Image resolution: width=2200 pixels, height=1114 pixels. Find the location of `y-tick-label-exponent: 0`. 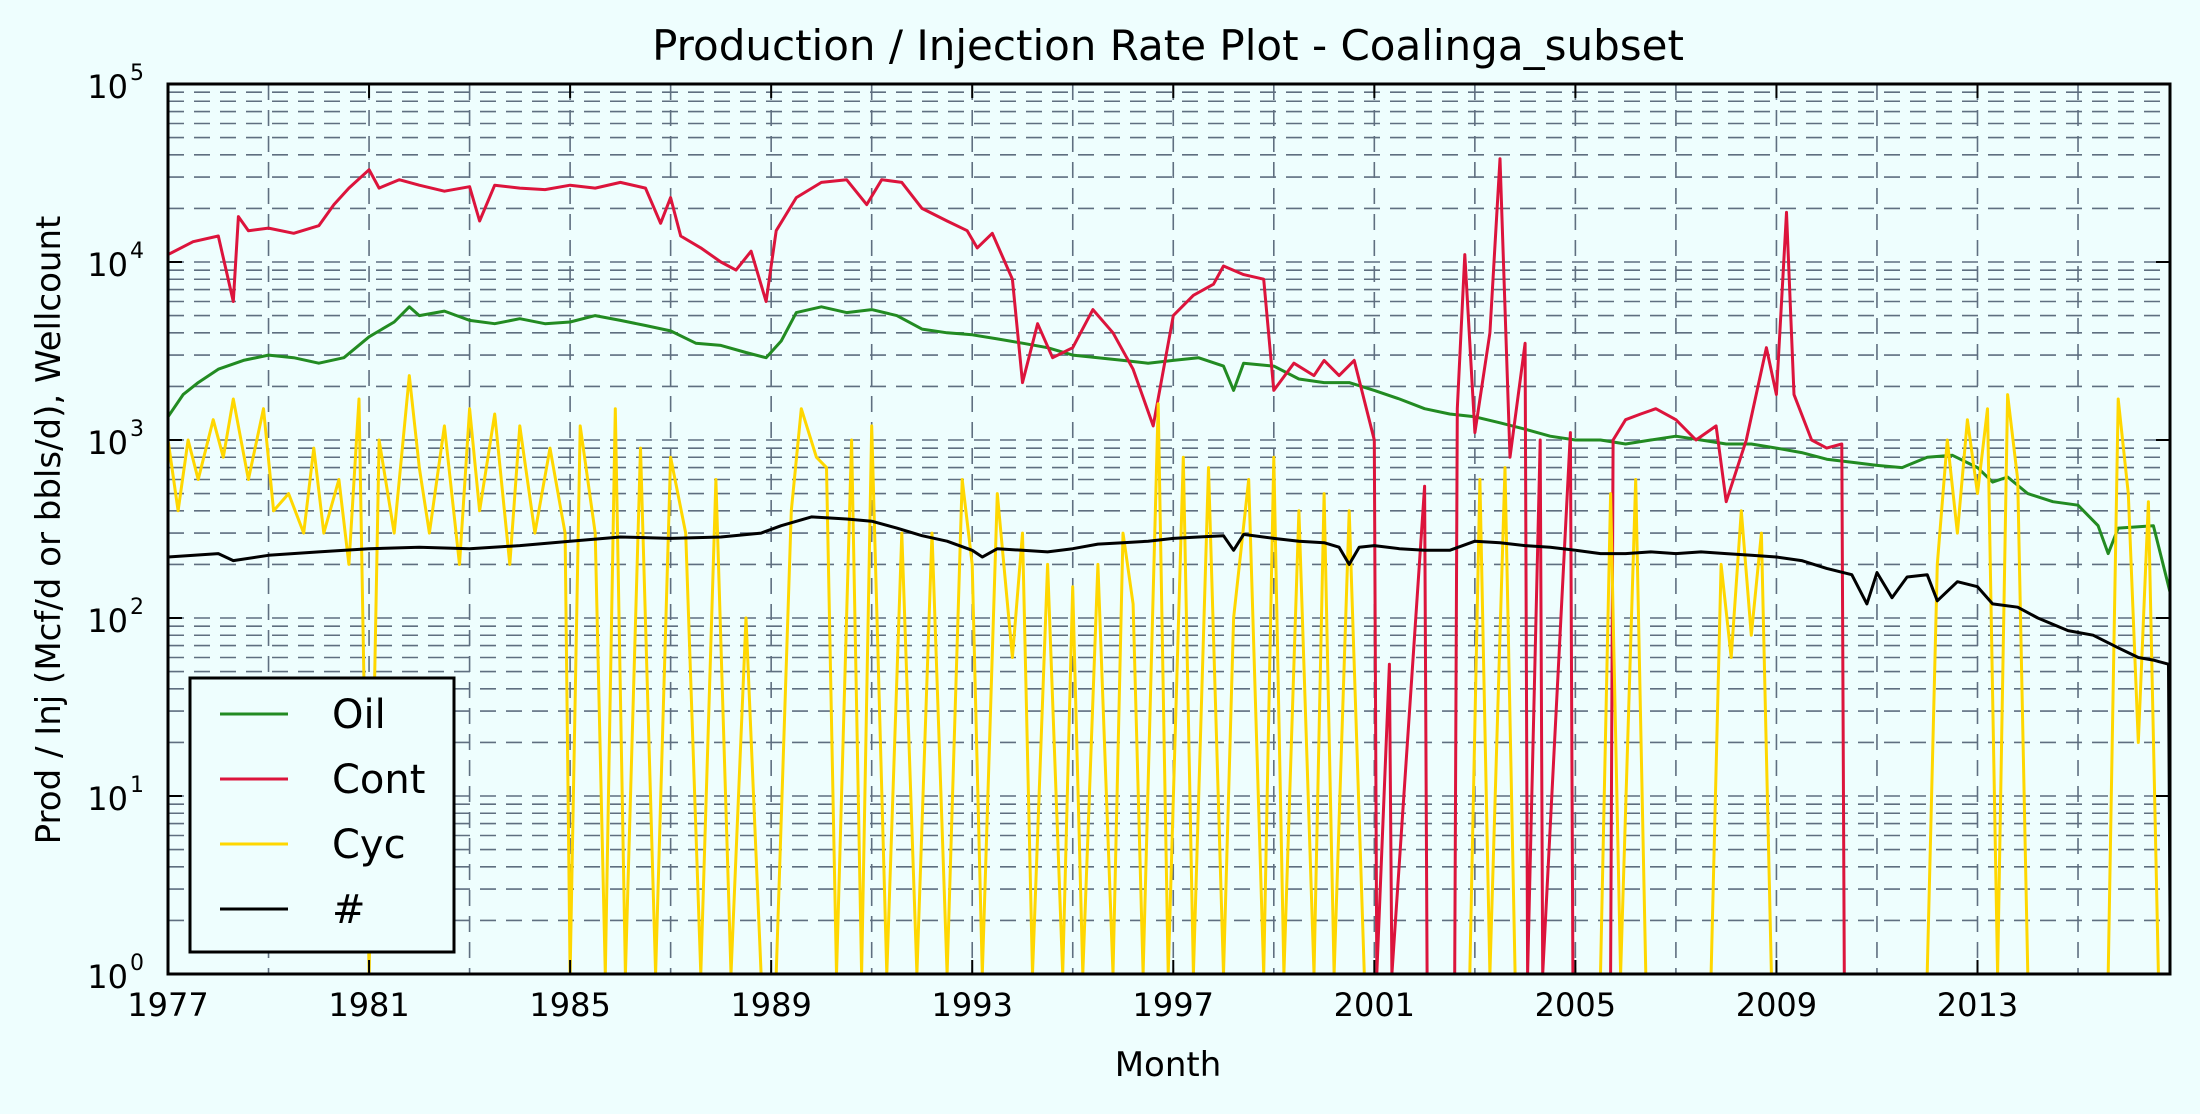

y-tick-label-exponent: 0 is located at coordinates (137, 963).